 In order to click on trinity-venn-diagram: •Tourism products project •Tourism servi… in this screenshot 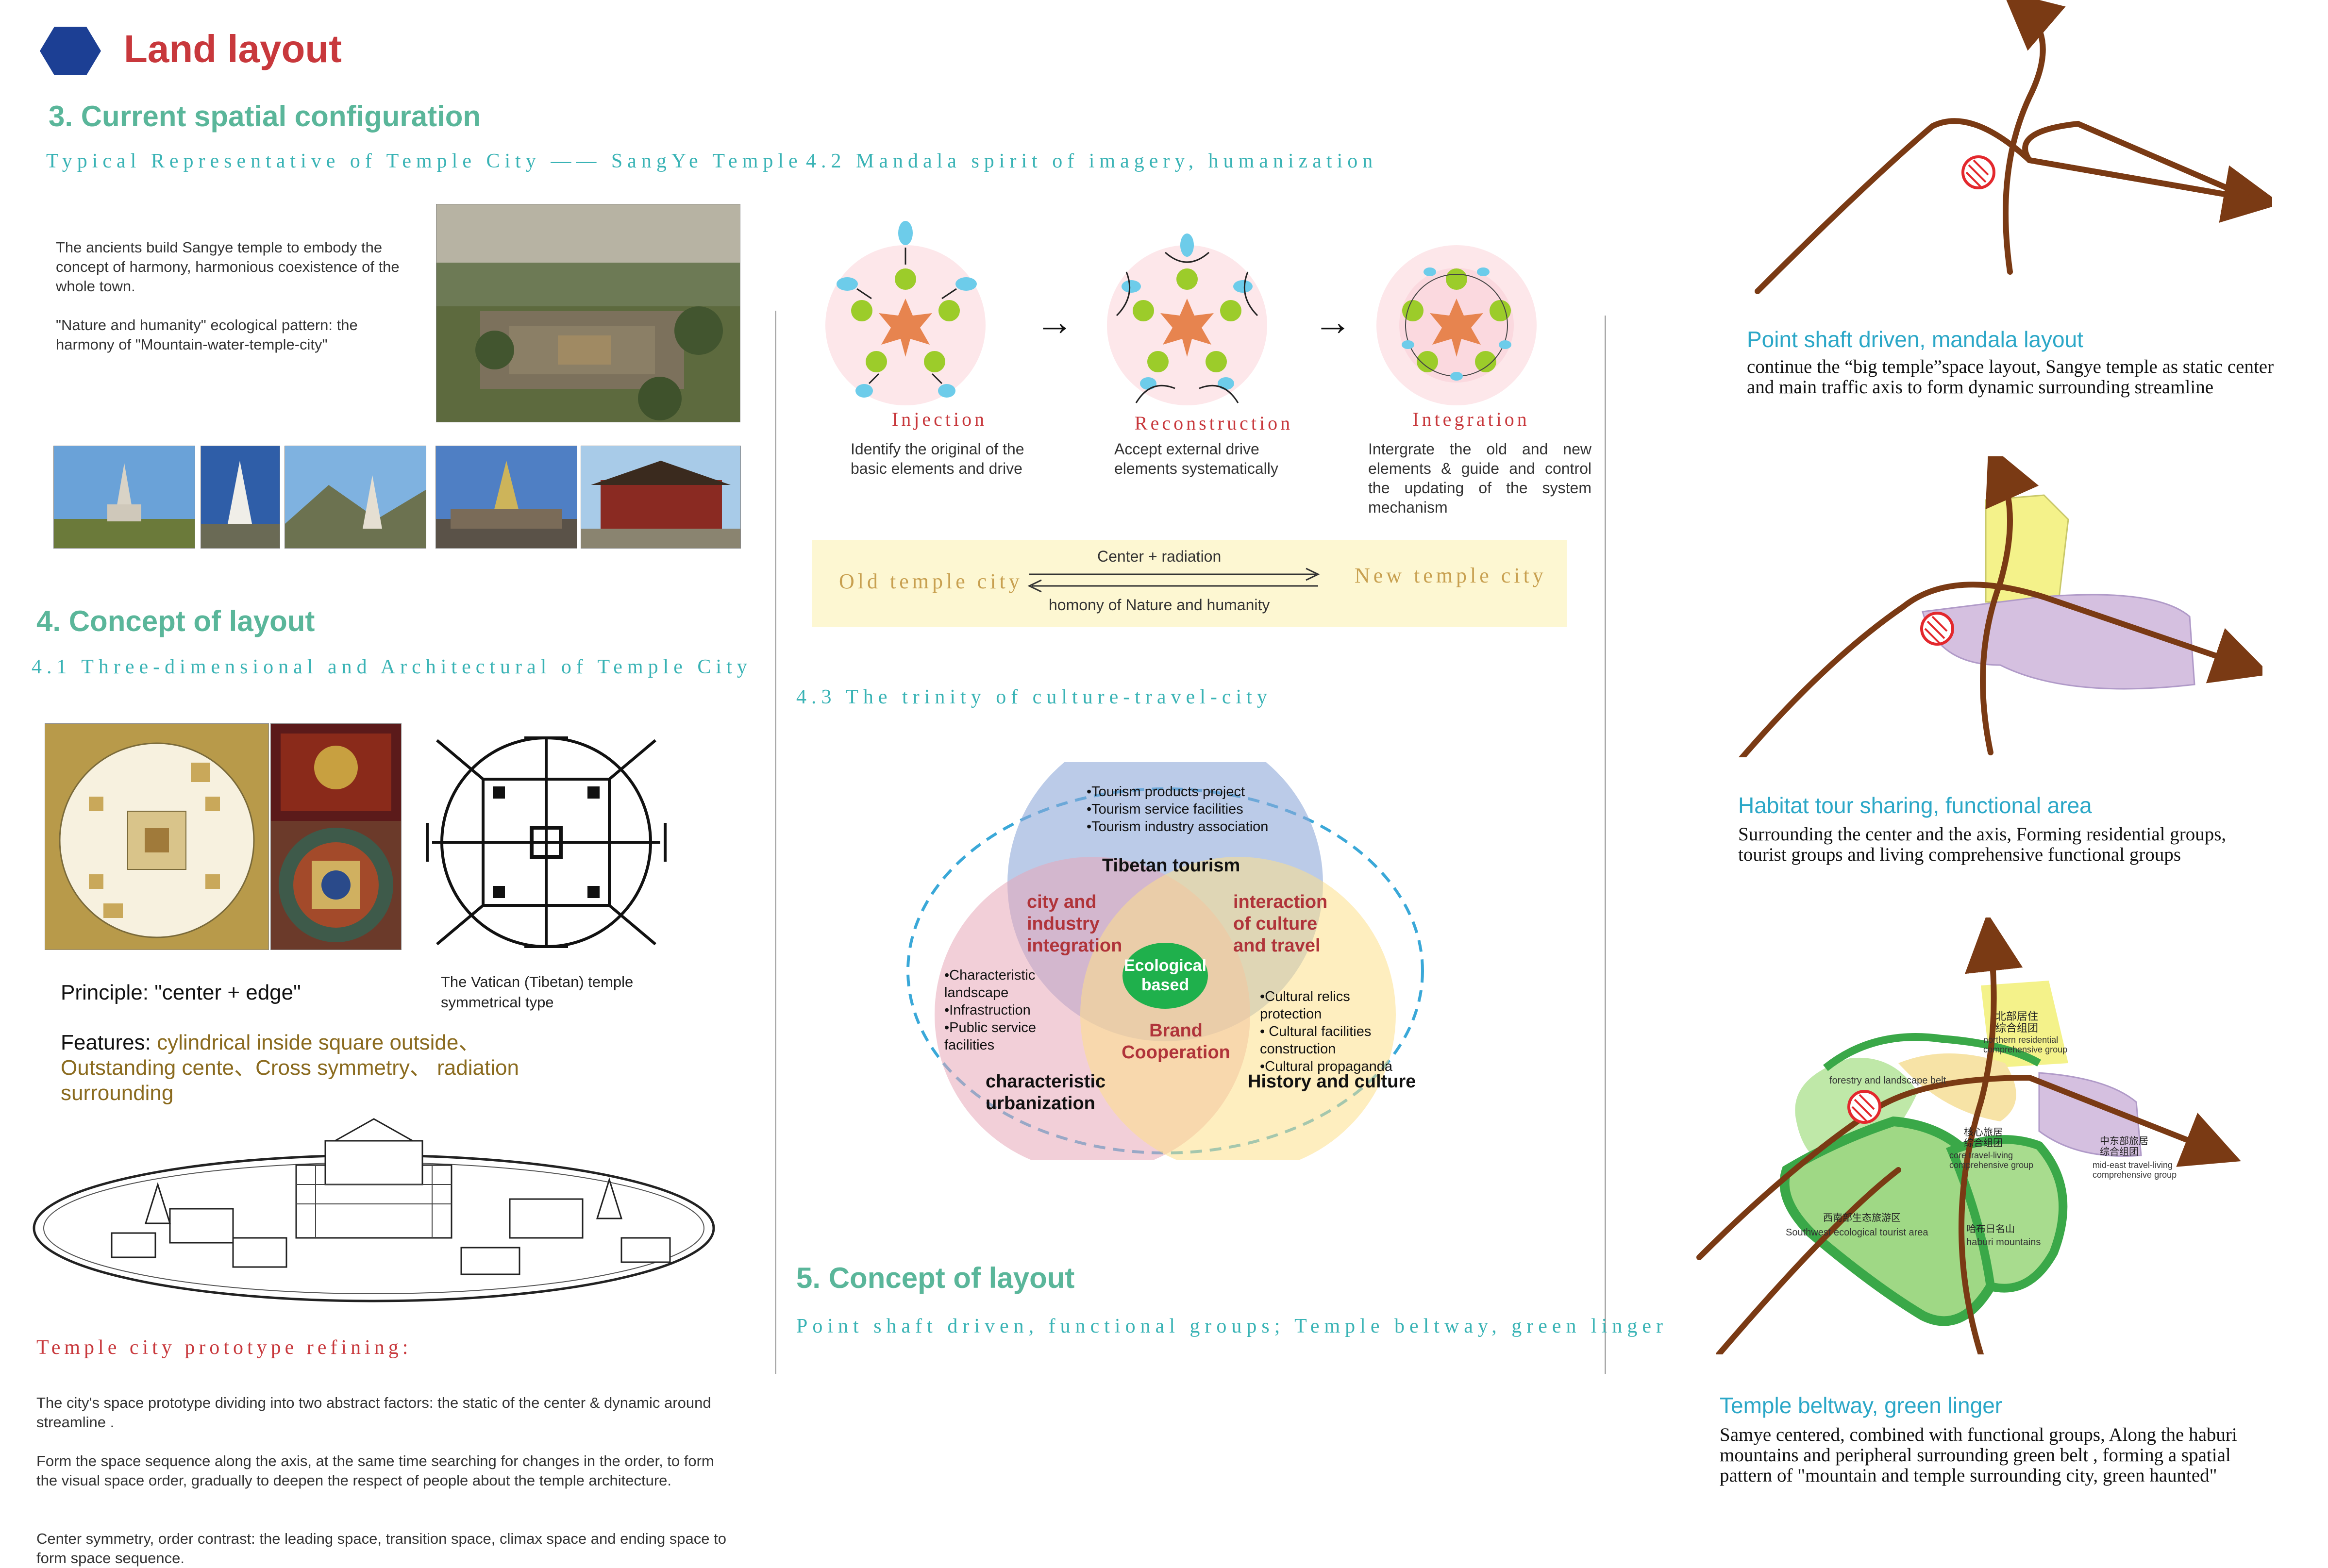, I will do `click(1165, 961)`.